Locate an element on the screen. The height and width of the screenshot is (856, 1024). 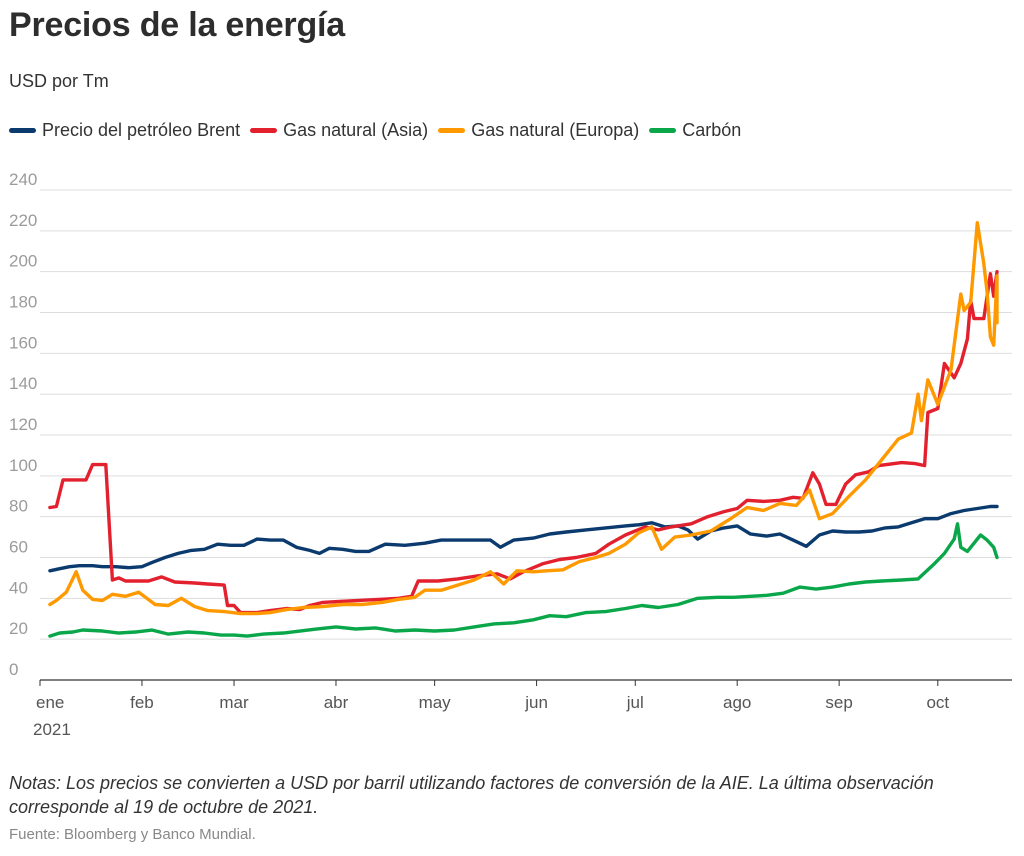
x-tick-label-abr: abr is located at coordinates (336, 702).